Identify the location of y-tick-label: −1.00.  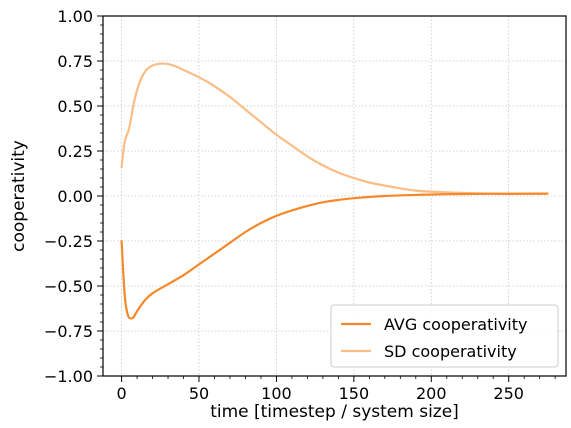
(68, 376).